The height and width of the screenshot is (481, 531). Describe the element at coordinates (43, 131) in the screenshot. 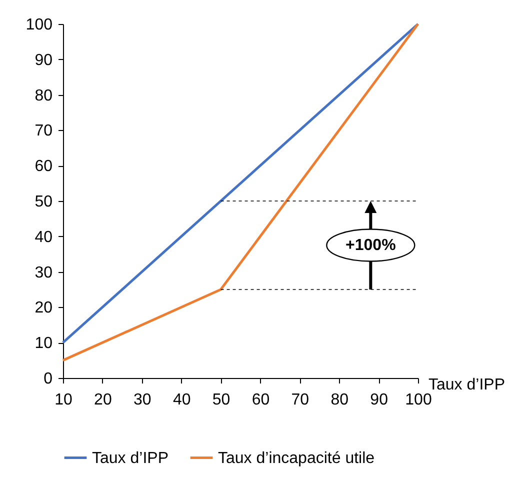

I see `y-tick-label: 70` at that location.